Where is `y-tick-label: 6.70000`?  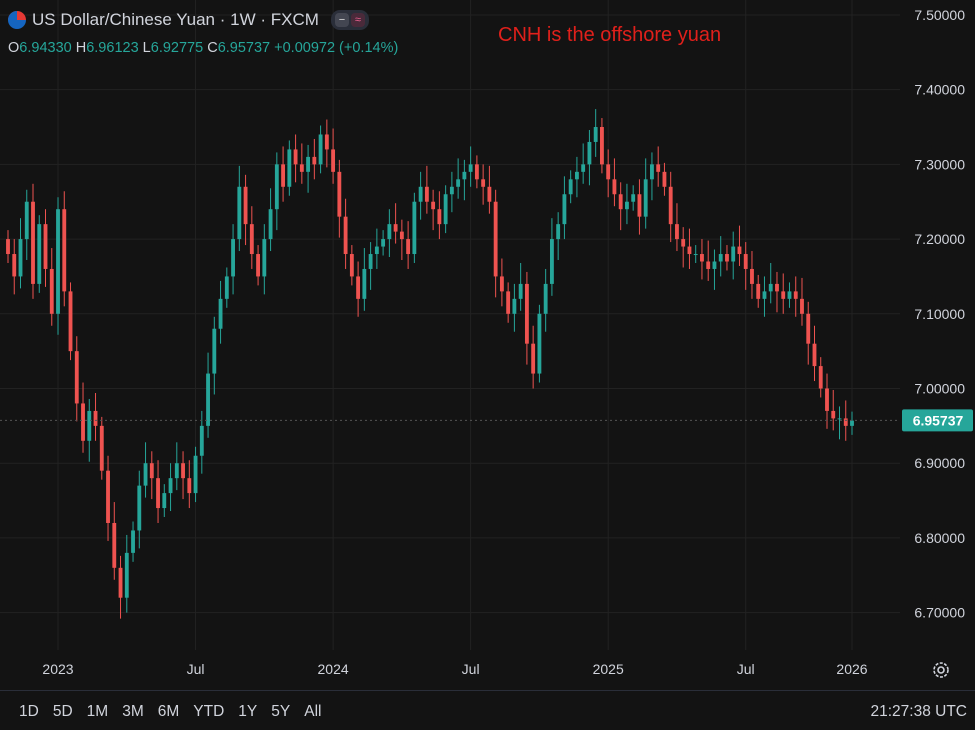
y-tick-label: 6.70000 is located at coordinates (939, 613).